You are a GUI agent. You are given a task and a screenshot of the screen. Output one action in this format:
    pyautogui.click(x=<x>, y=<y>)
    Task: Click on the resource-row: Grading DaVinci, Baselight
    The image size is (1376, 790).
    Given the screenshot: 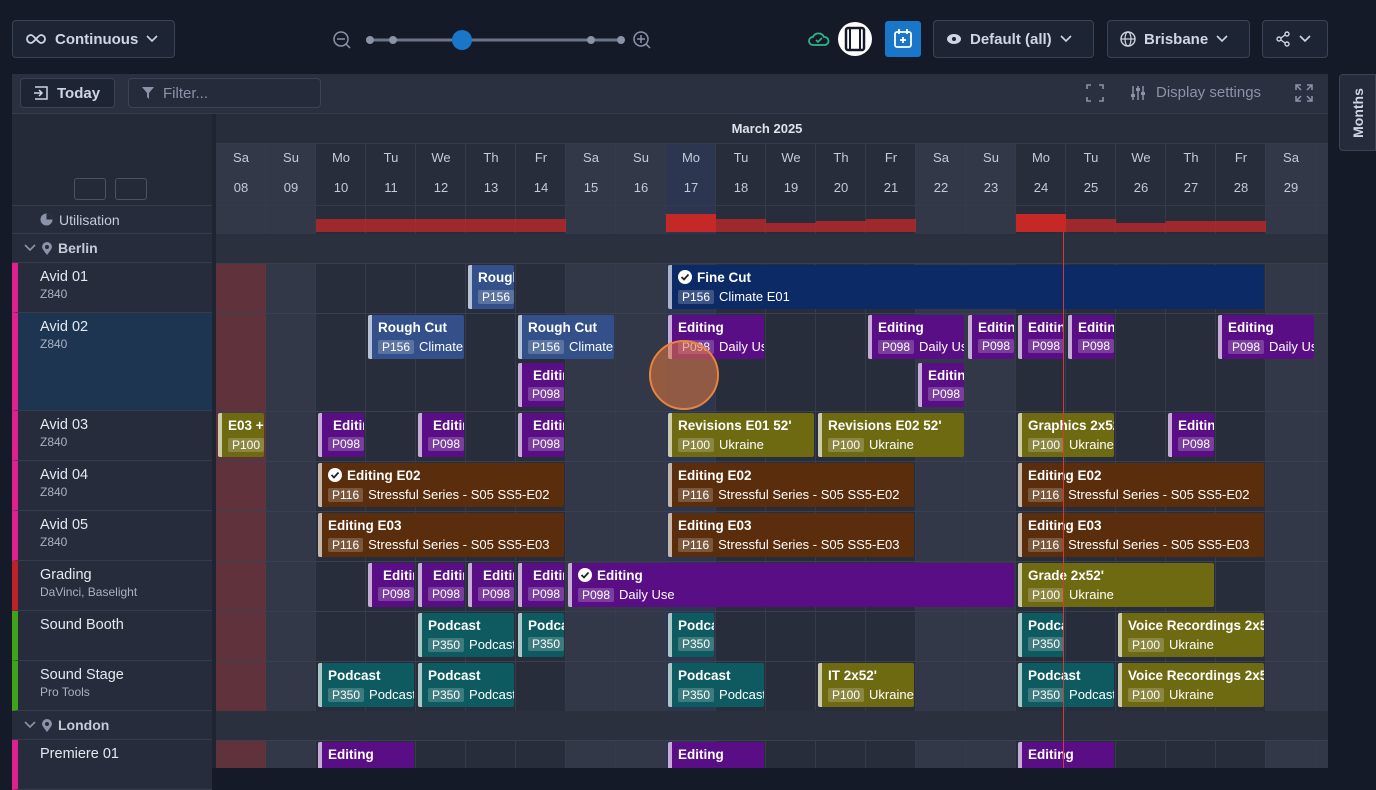 What is the action you would take?
    pyautogui.click(x=112, y=586)
    